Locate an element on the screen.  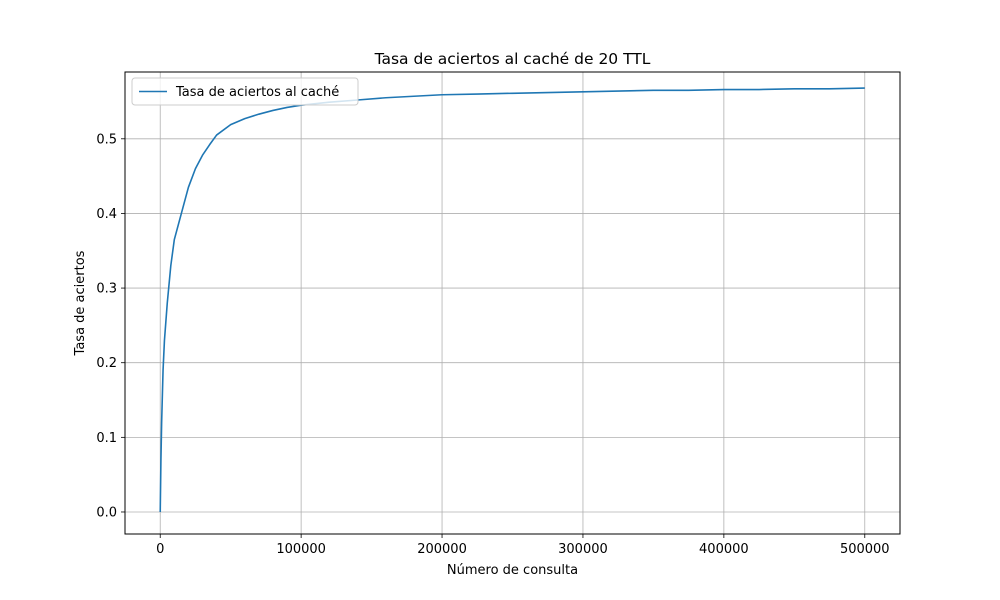
y-tick-label: 0.3 is located at coordinates (106, 289).